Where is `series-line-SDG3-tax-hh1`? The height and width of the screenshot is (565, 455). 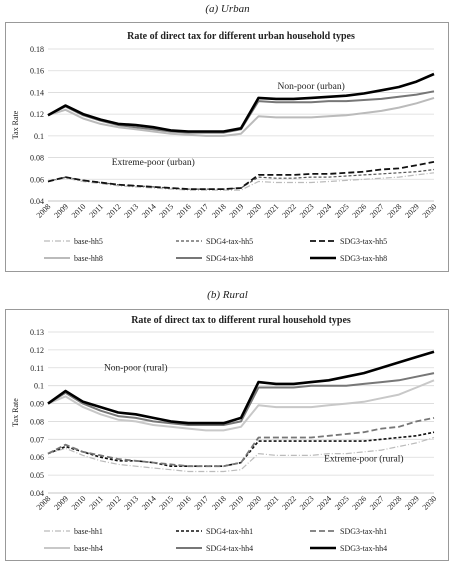 series-line-SDG3-tax-hh1 is located at coordinates (241, 442).